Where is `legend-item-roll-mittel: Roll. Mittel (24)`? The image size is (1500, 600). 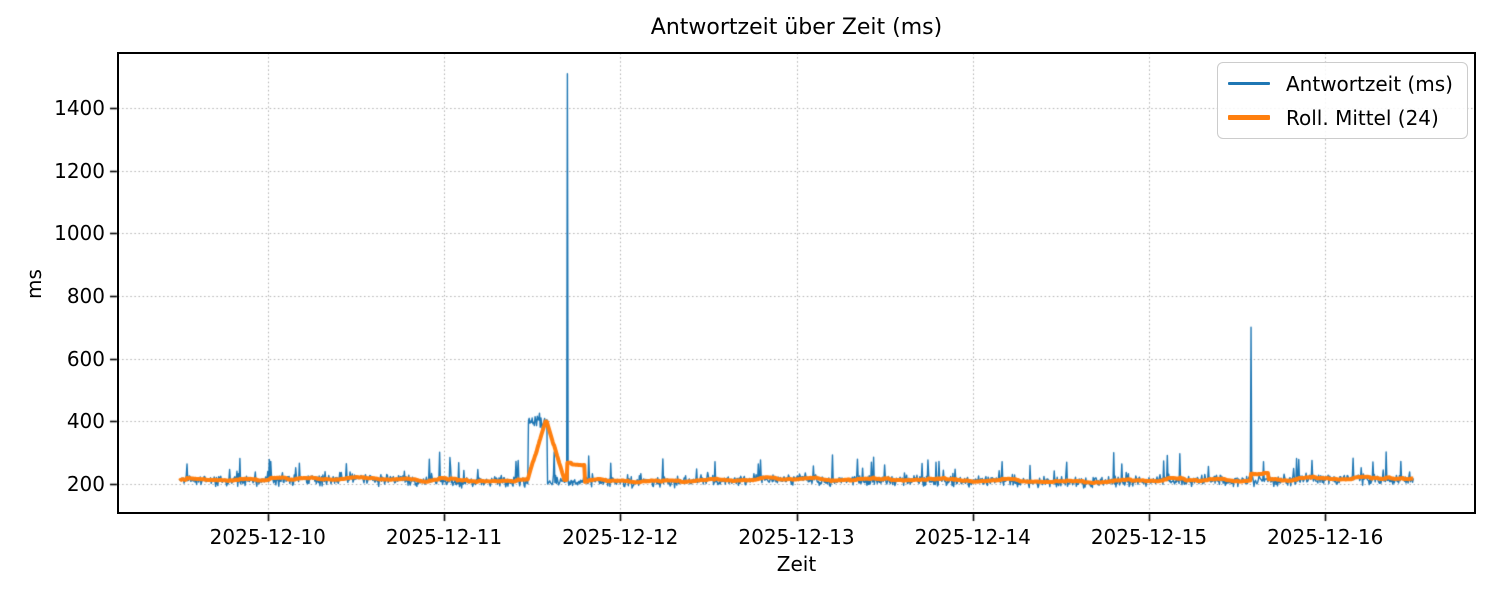
legend-item-roll-mittel: Roll. Mittel (24) is located at coordinates (1340, 117).